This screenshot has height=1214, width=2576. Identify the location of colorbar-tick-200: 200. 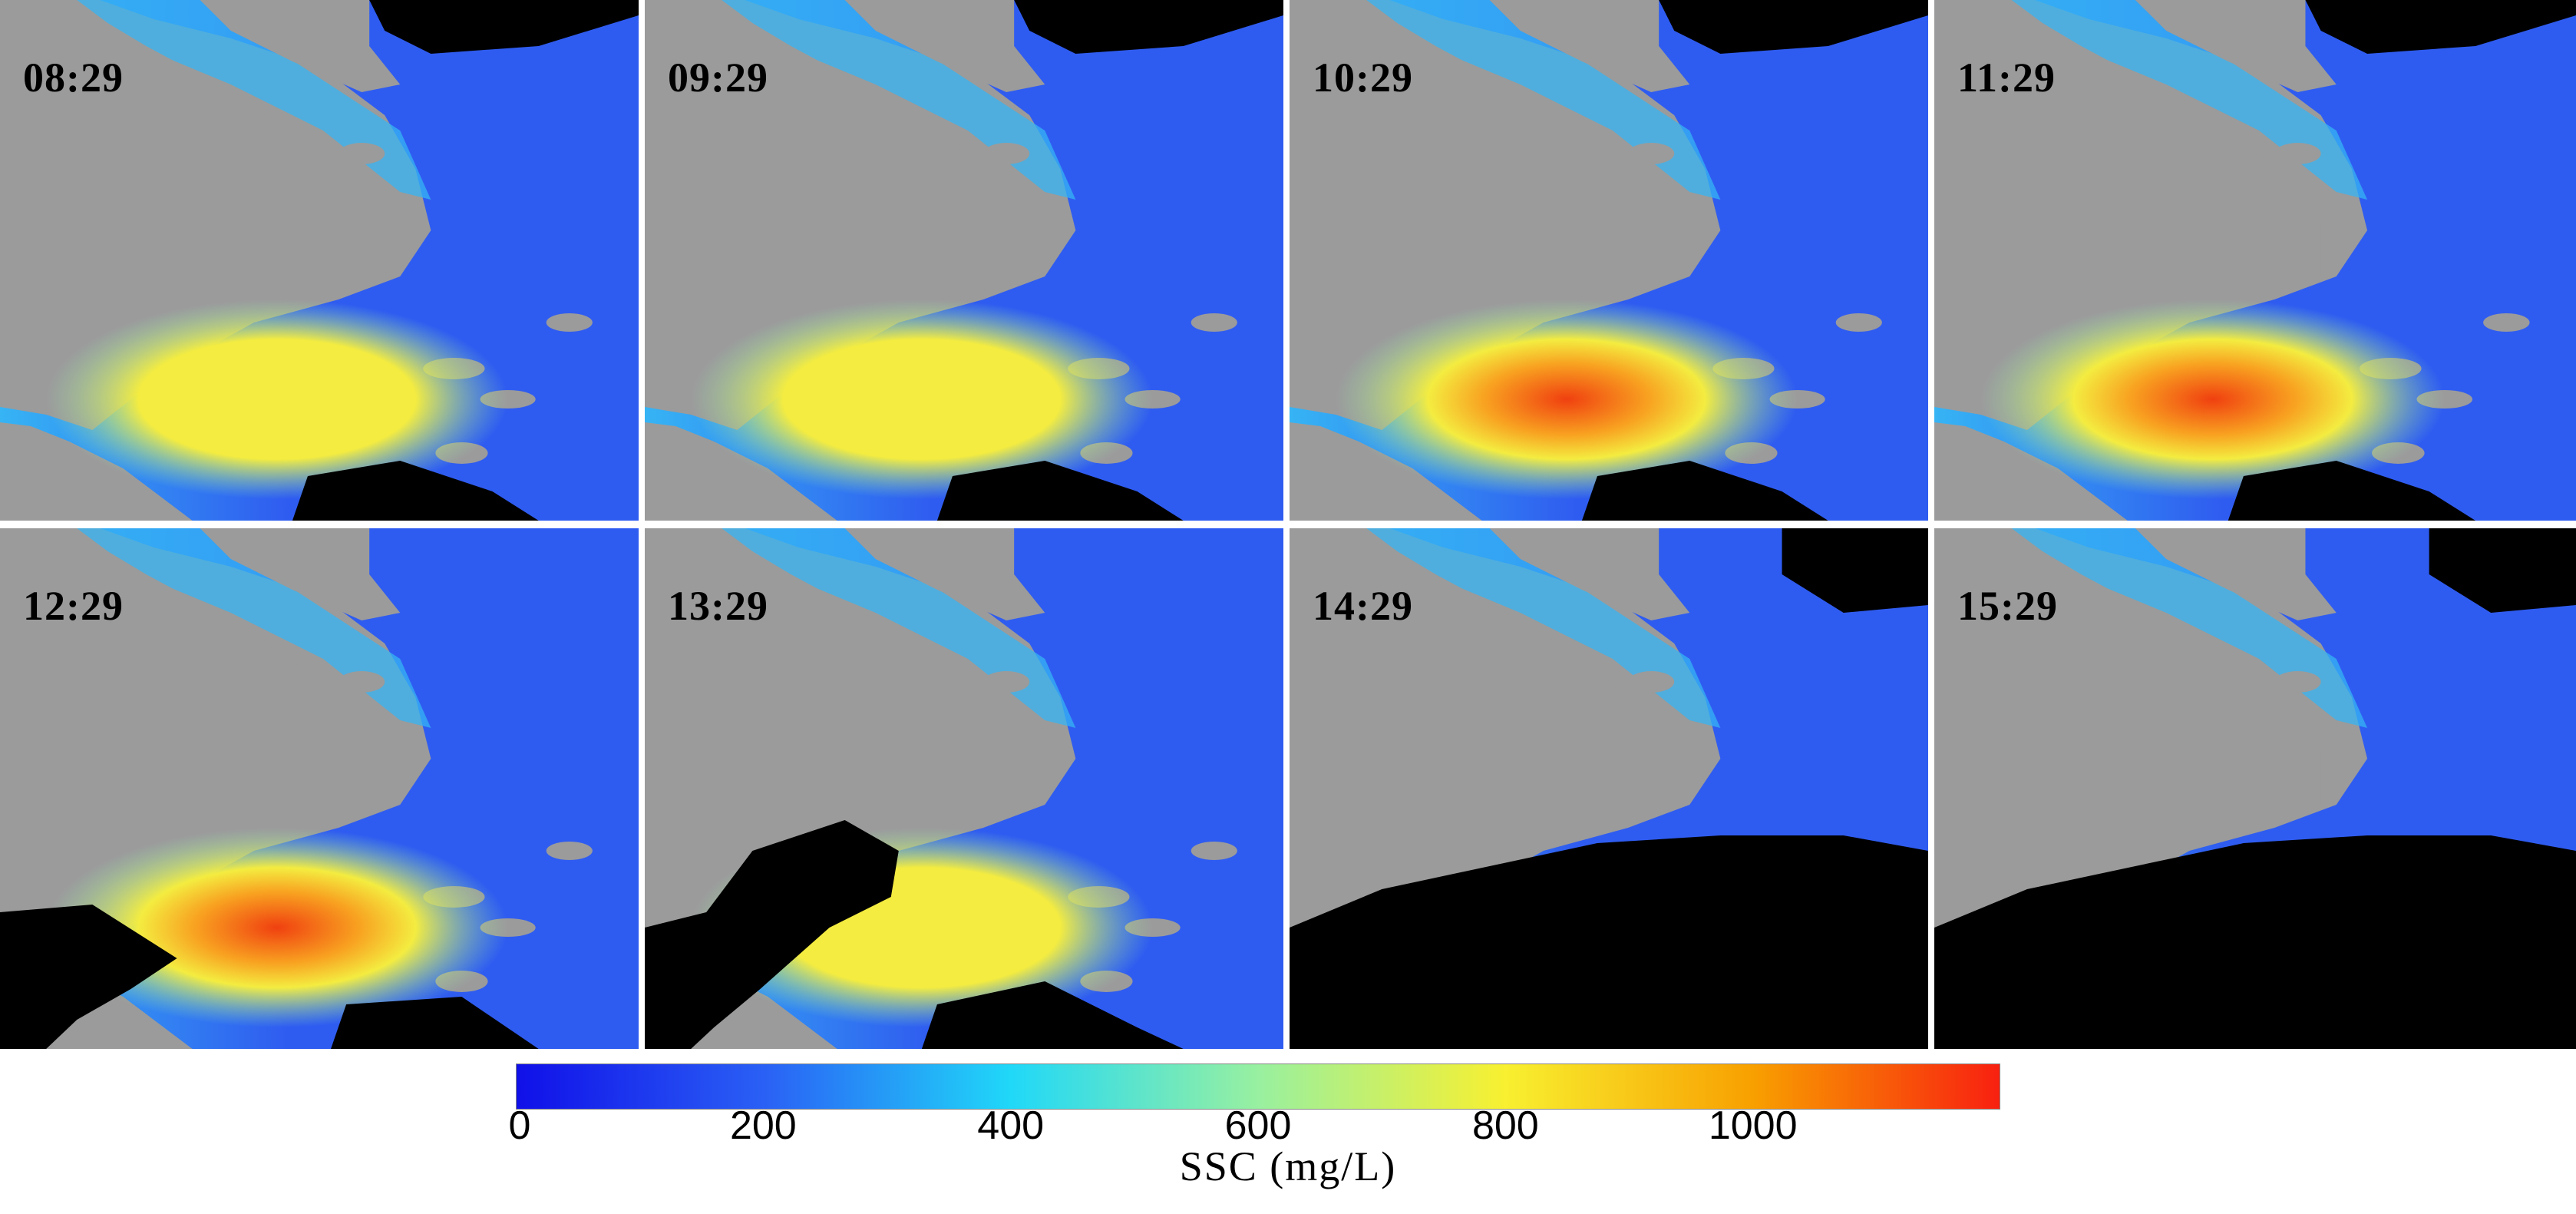
(763, 1125).